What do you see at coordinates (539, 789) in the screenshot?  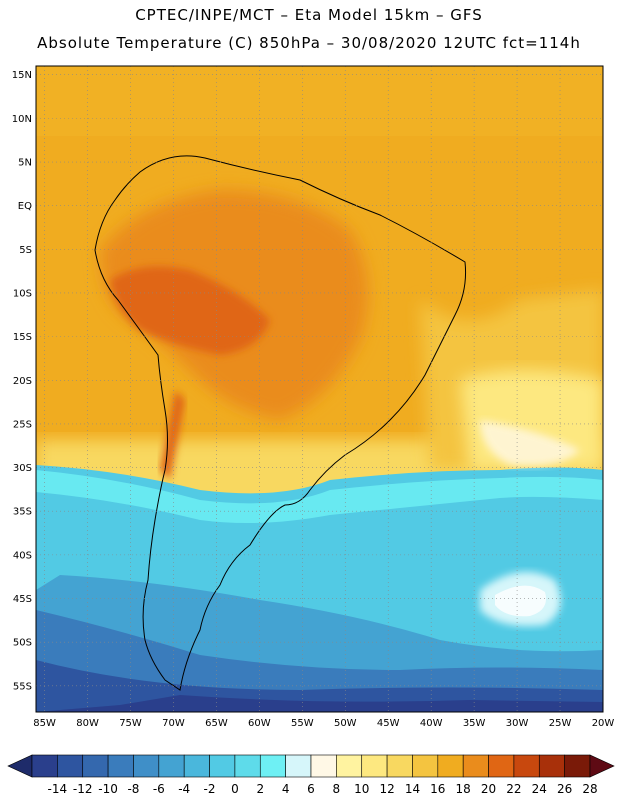 I see `colorbar-label: 24` at bounding box center [539, 789].